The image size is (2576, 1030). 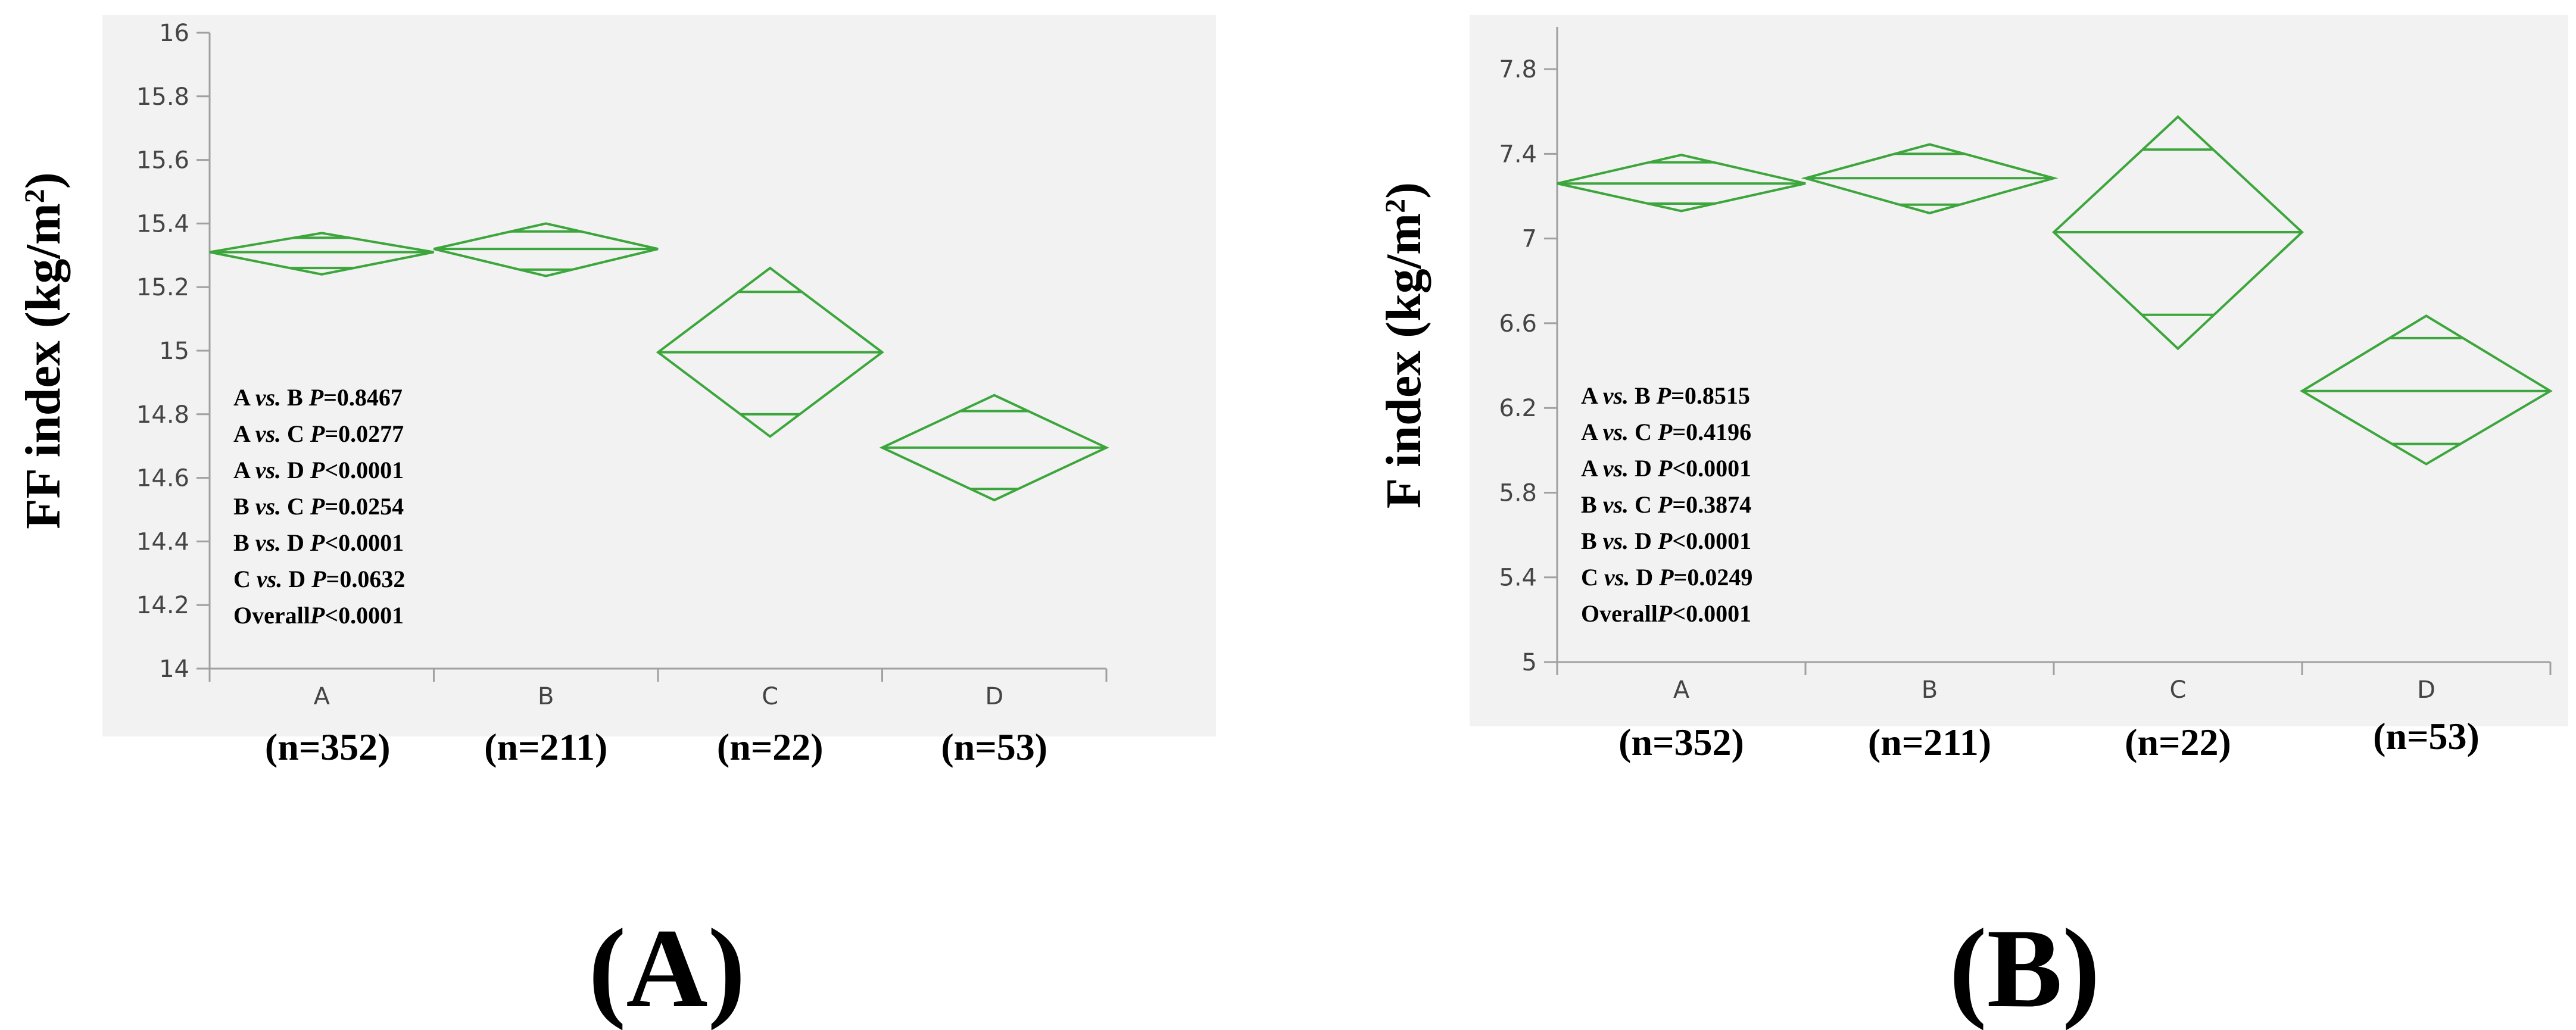 What do you see at coordinates (174, 33) in the screenshot?
I see `y-tick-label: 16` at bounding box center [174, 33].